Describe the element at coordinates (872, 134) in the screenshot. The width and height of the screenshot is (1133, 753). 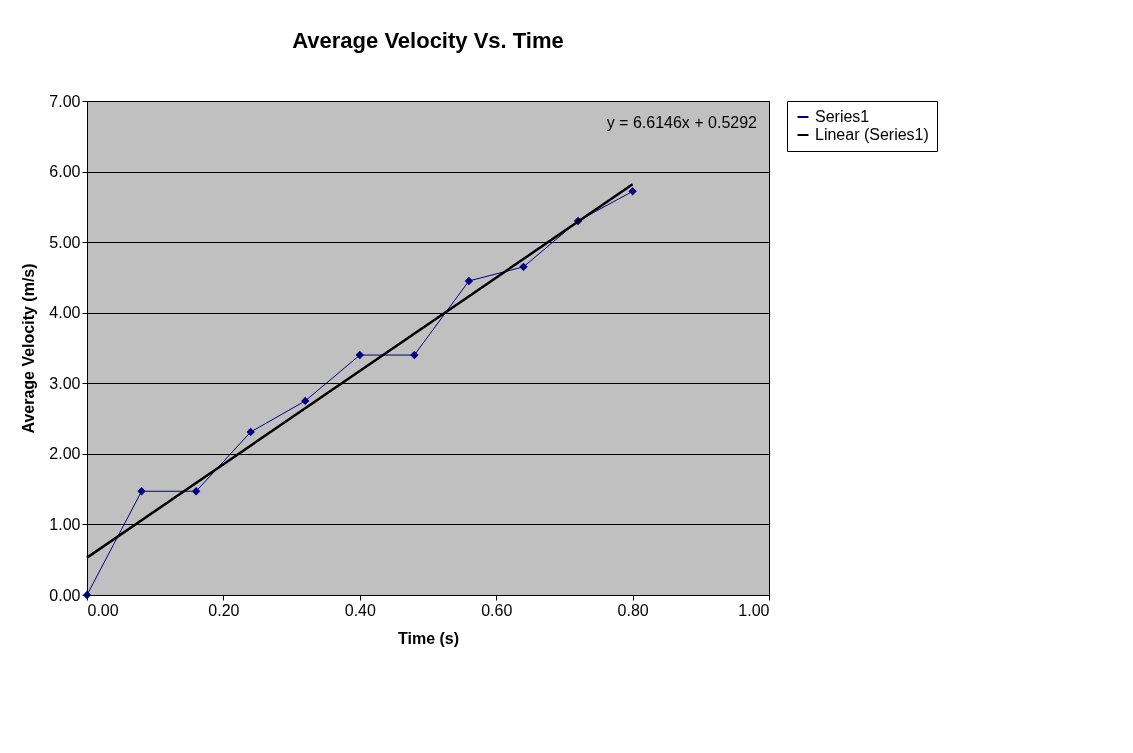
I see `legend-label: Linear (Series1)` at that location.